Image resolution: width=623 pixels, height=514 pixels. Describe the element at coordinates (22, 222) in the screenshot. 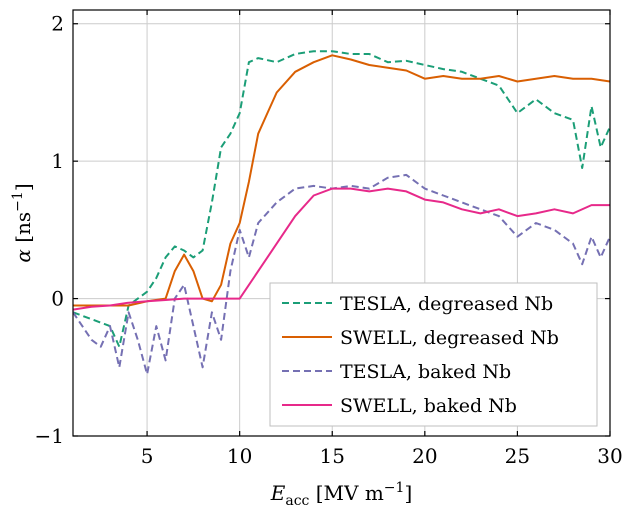

I see `y-axis-label: α [ns−1]` at that location.